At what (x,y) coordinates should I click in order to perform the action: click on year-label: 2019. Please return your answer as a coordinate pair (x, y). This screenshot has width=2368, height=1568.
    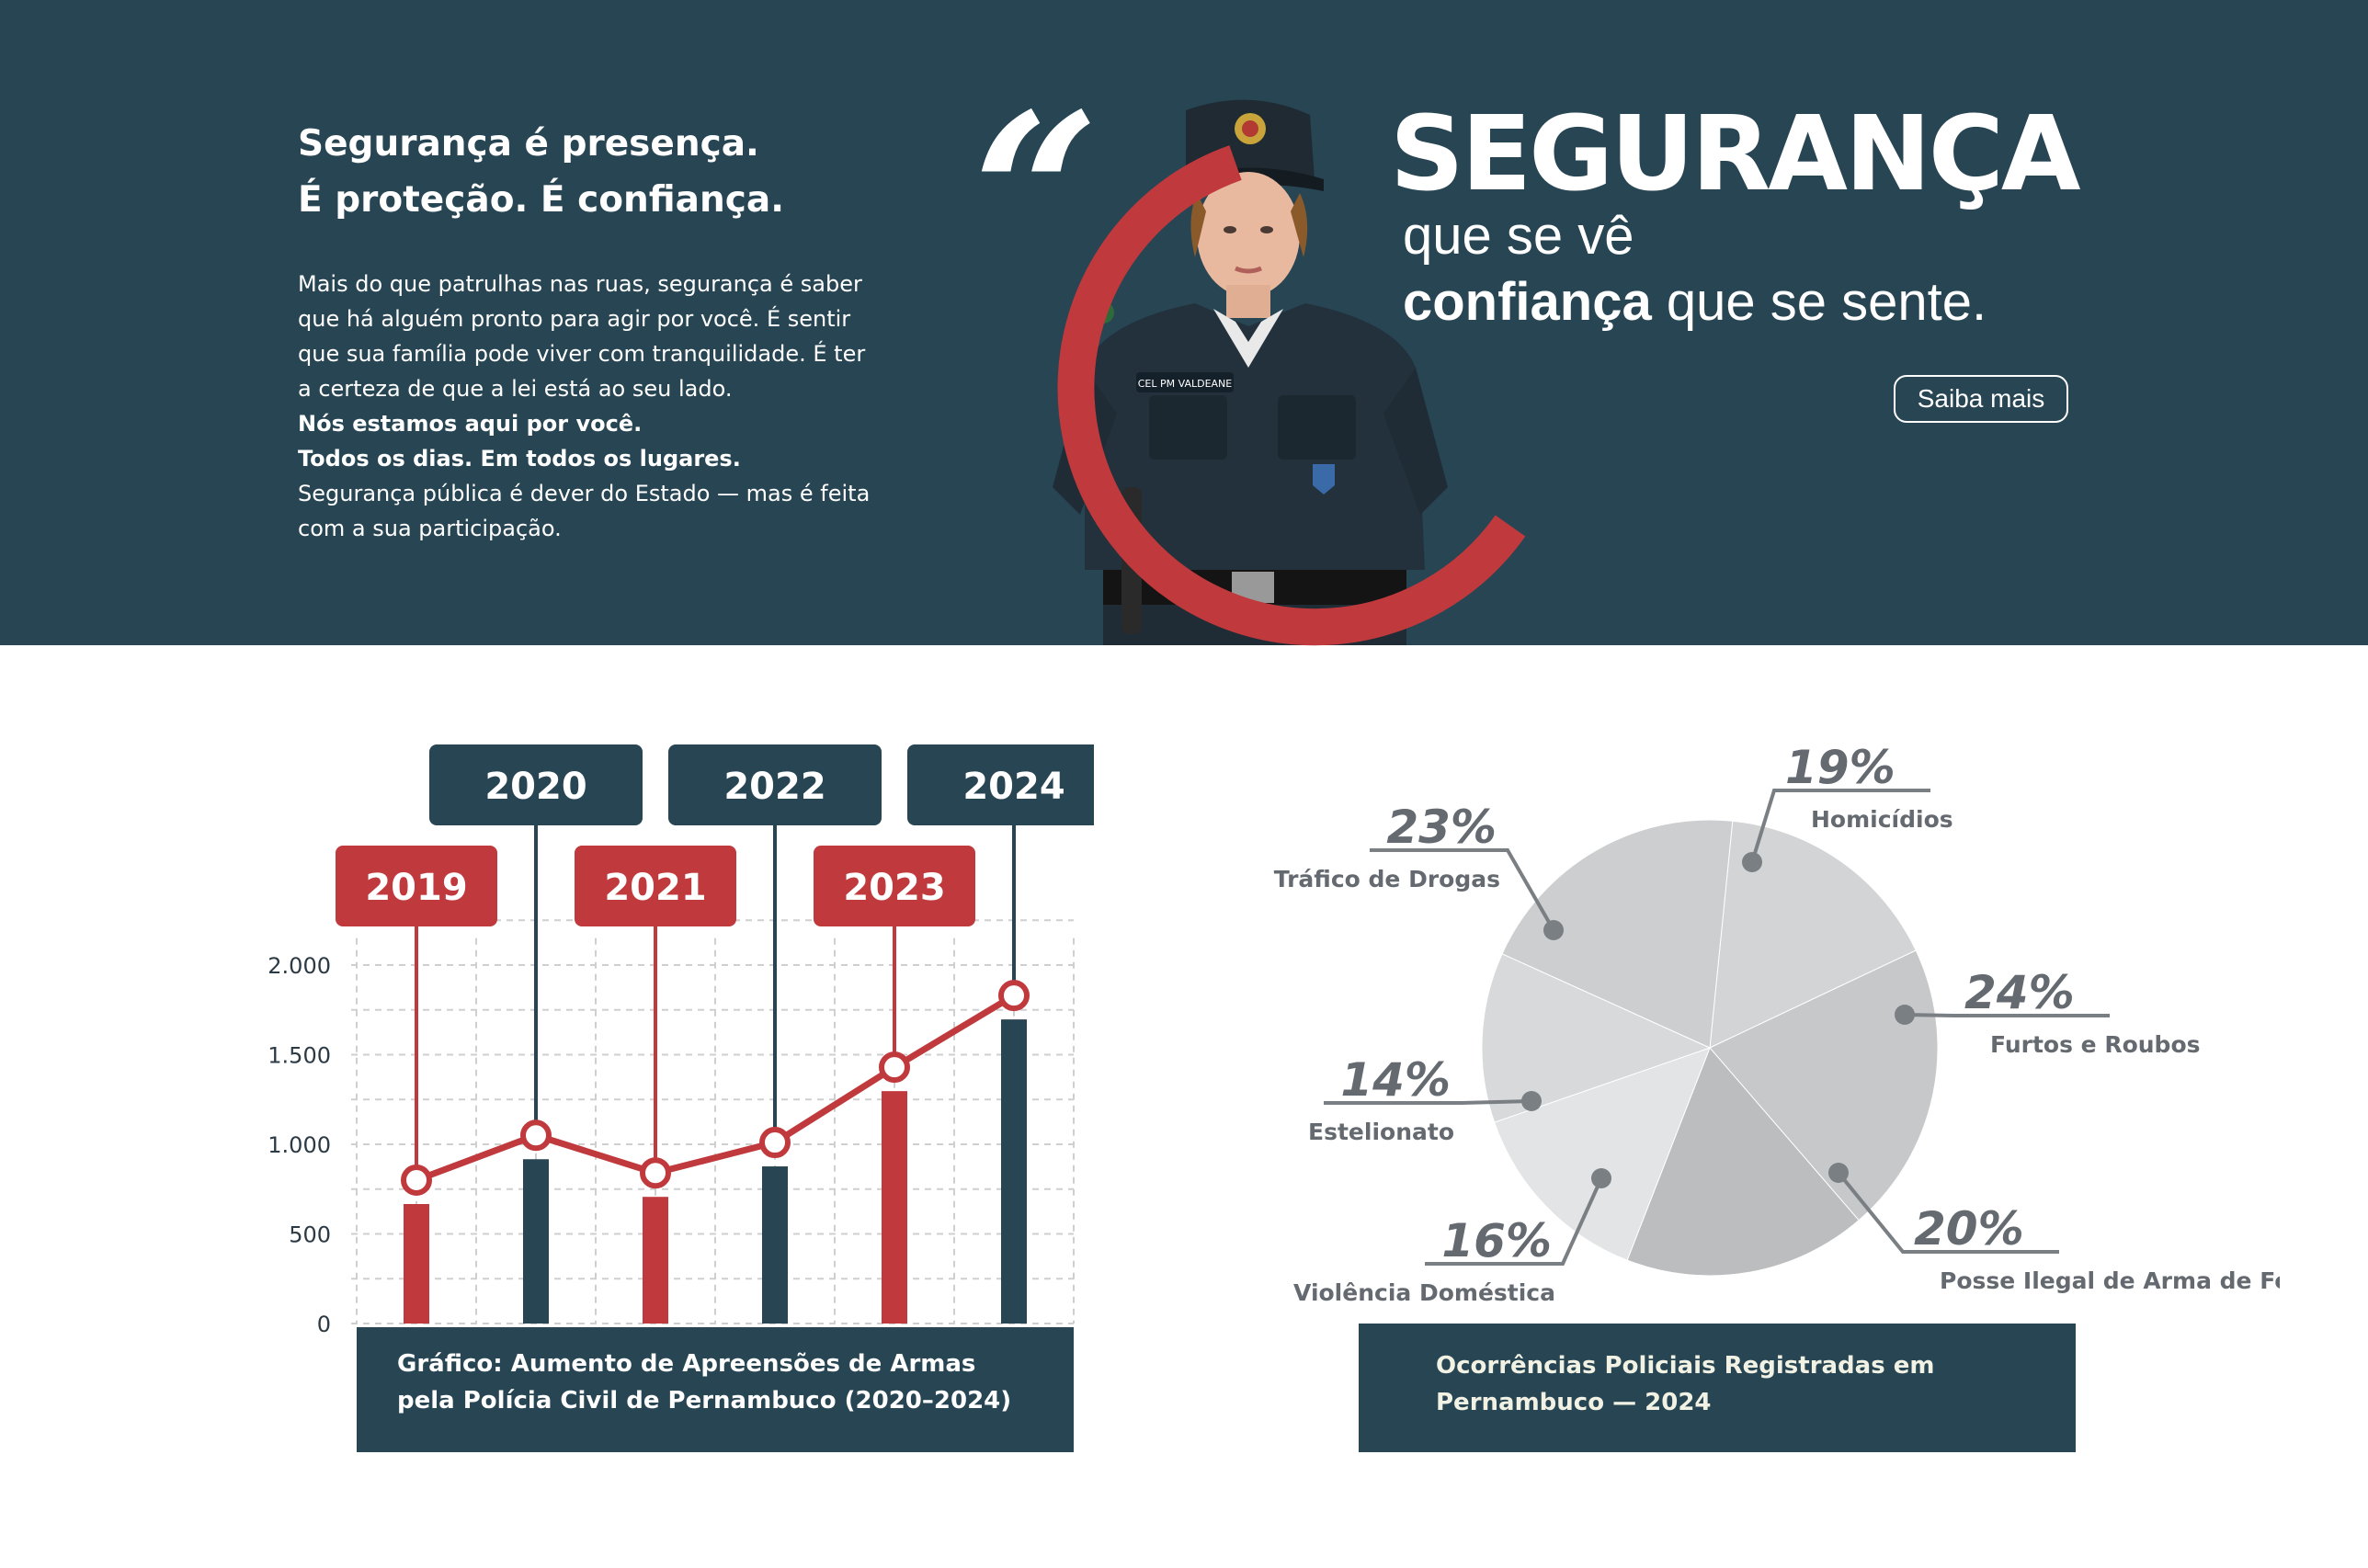
    Looking at the image, I should click on (416, 888).